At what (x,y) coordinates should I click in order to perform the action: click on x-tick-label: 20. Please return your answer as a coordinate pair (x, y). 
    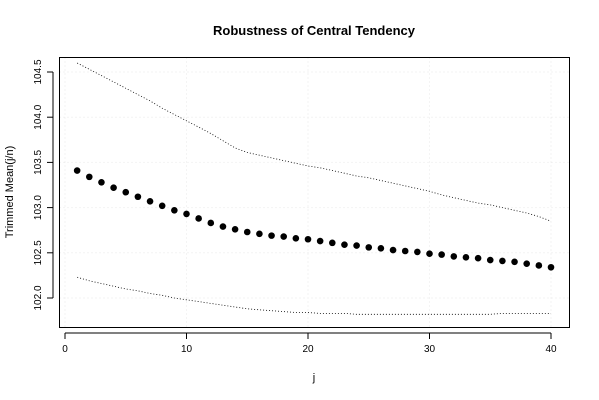
    Looking at the image, I should click on (308, 349).